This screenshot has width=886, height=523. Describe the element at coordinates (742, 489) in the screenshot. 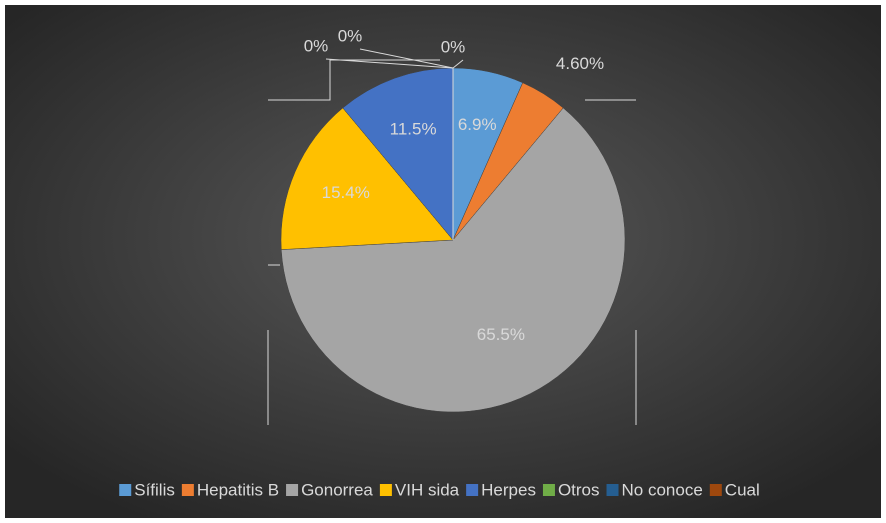

I see `legend-label: Cual` at that location.